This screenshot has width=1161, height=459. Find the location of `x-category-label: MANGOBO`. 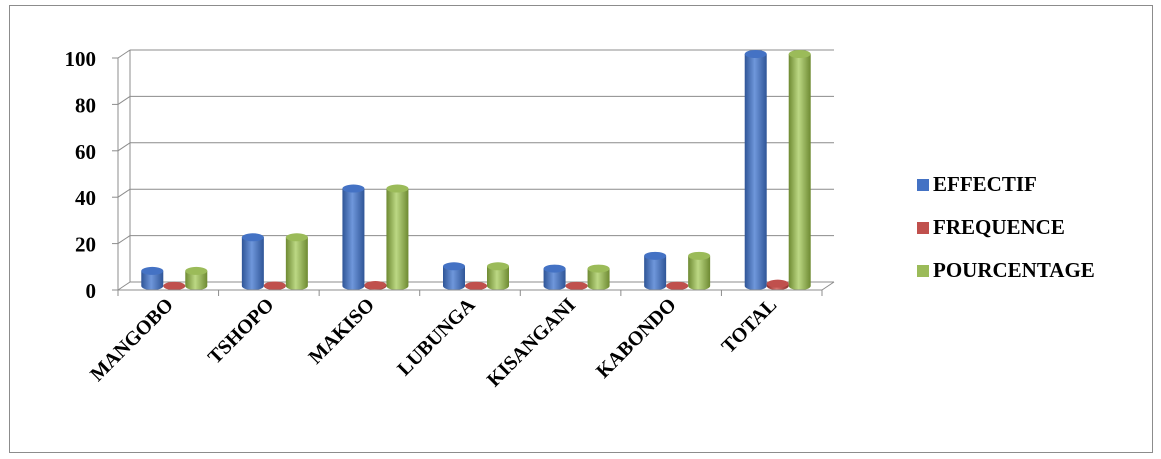

x-category-label: MANGOBO is located at coordinates (132, 340).